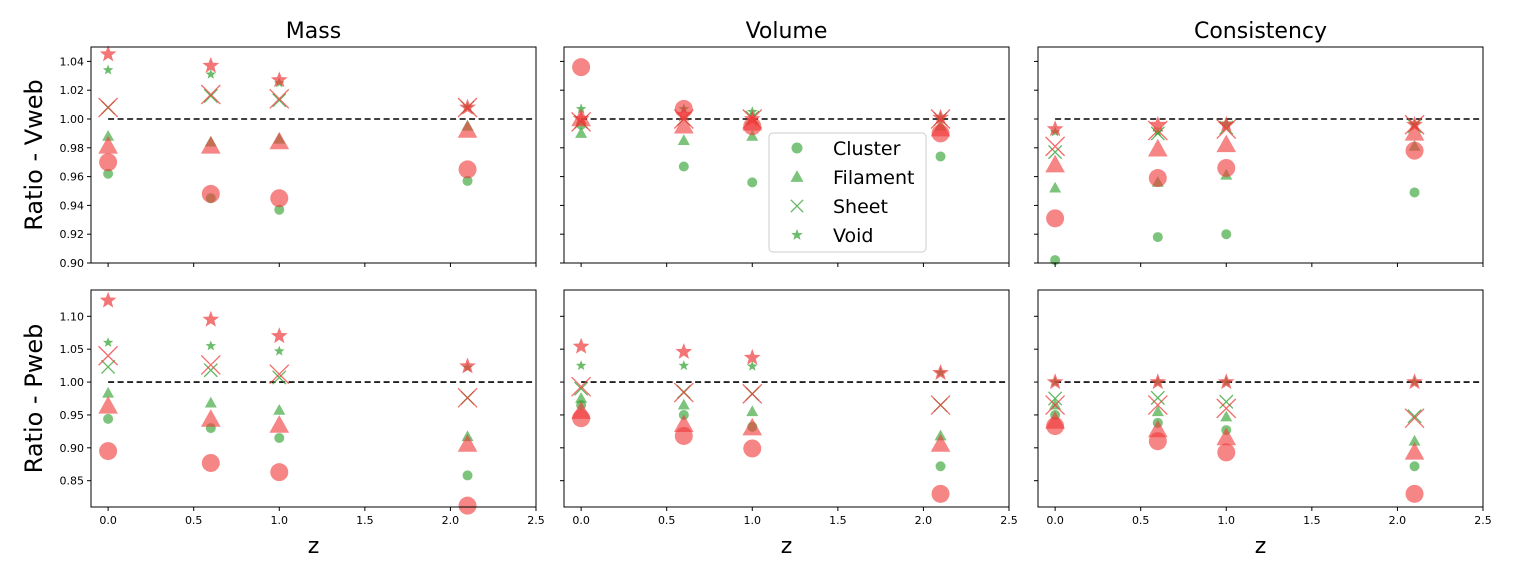  I want to click on point-red-sheet-r0-c0-2-shape, so click(279, 98).